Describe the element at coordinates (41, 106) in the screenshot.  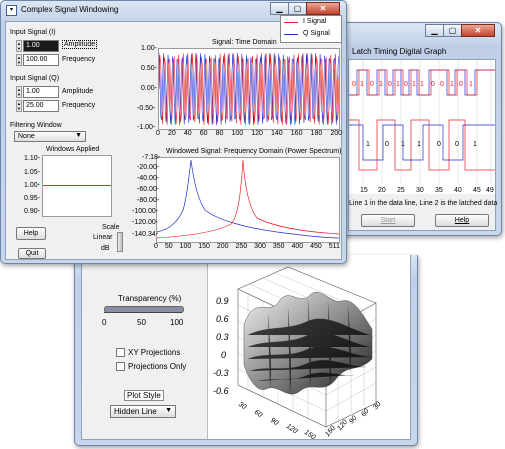
I see `frequency-q-field: 25.00` at that location.